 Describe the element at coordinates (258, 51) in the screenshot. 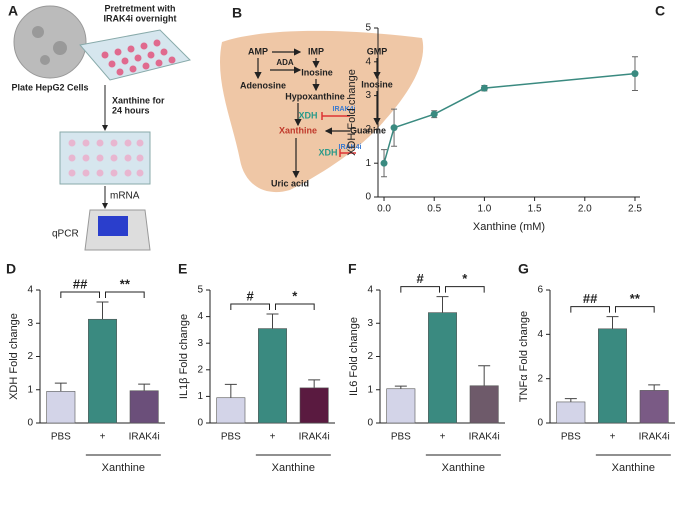

I see `pathway-label: AMP` at that location.